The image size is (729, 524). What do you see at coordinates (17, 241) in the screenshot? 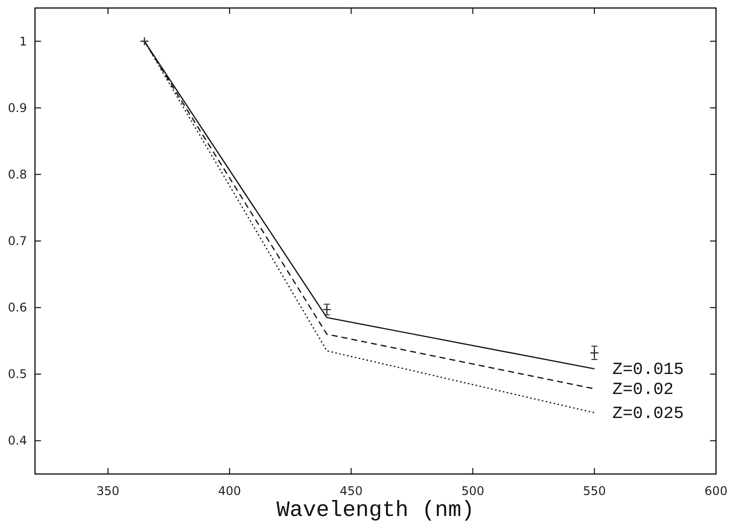
I see `y-tick-label: 0.7` at bounding box center [17, 241].